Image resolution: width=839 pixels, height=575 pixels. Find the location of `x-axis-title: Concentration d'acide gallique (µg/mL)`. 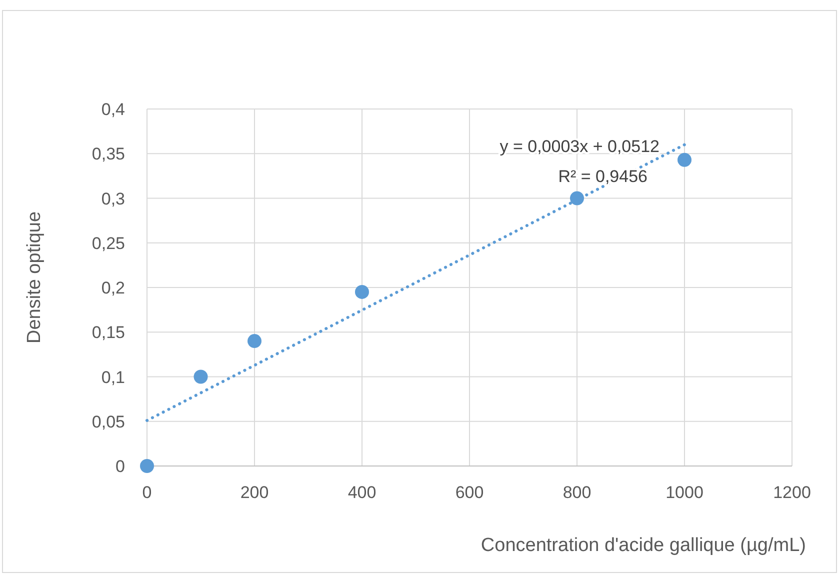

x-axis-title: Concentration d'acide gallique (µg/mL) is located at coordinates (643, 545).